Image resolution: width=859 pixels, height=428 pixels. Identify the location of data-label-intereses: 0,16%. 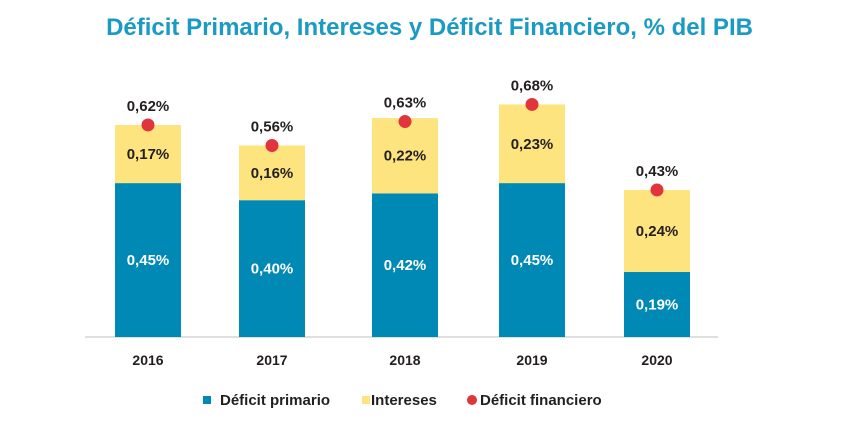
(272, 173).